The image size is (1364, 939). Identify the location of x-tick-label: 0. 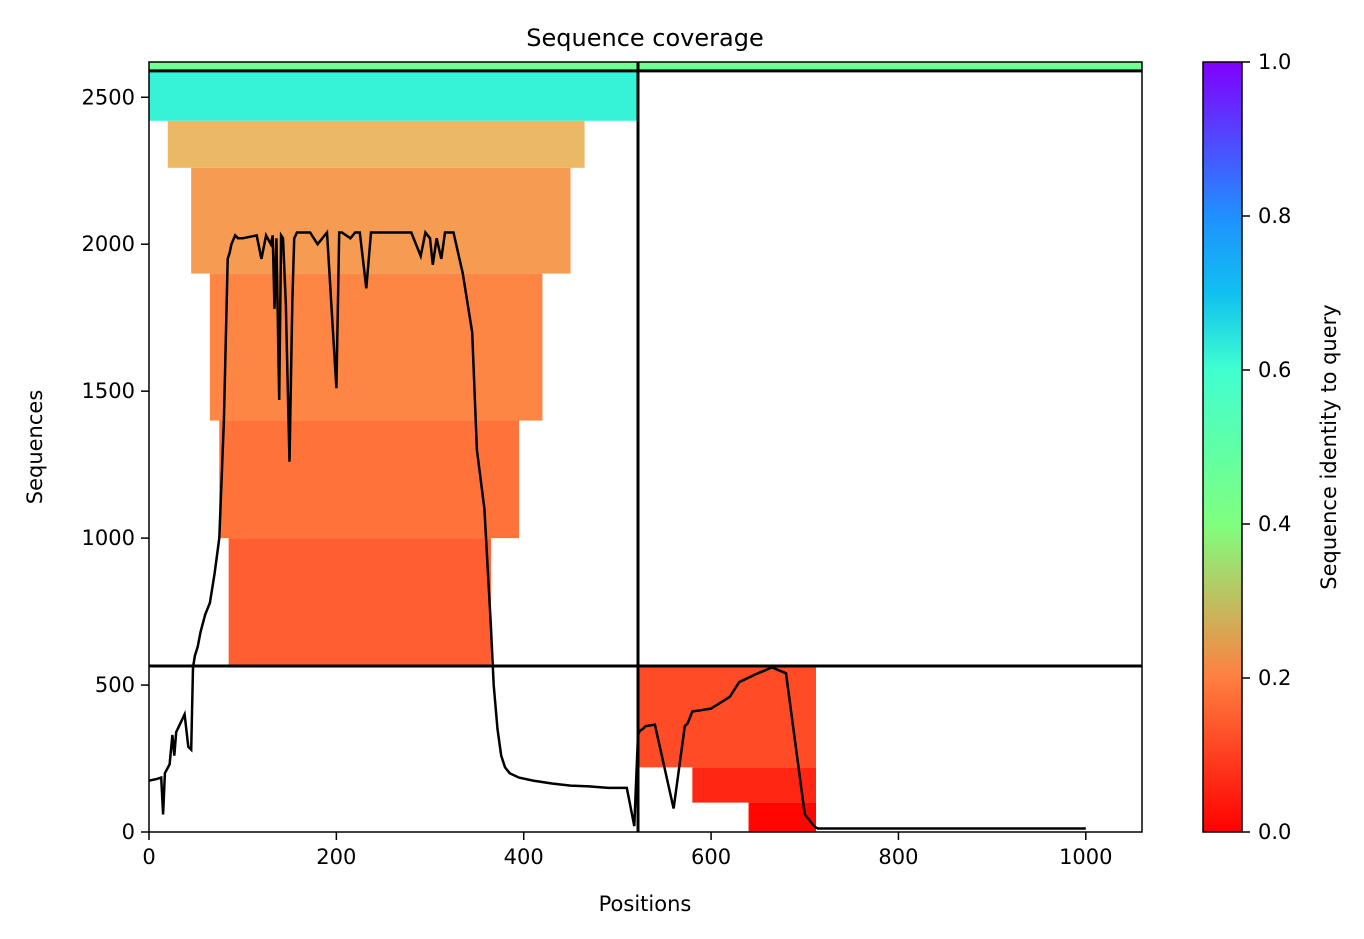
(148, 857).